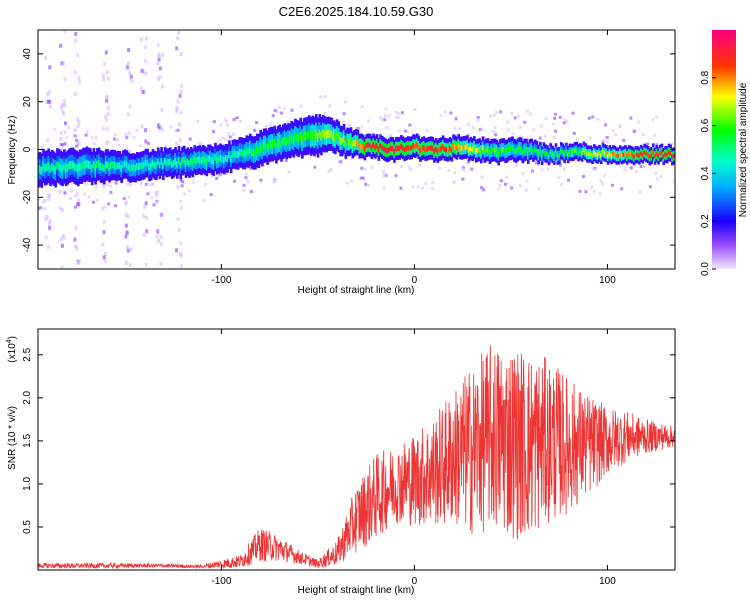 The height and width of the screenshot is (600, 750). I want to click on figure-title: C2E6.2025.184.10.59.G30, so click(356, 11).